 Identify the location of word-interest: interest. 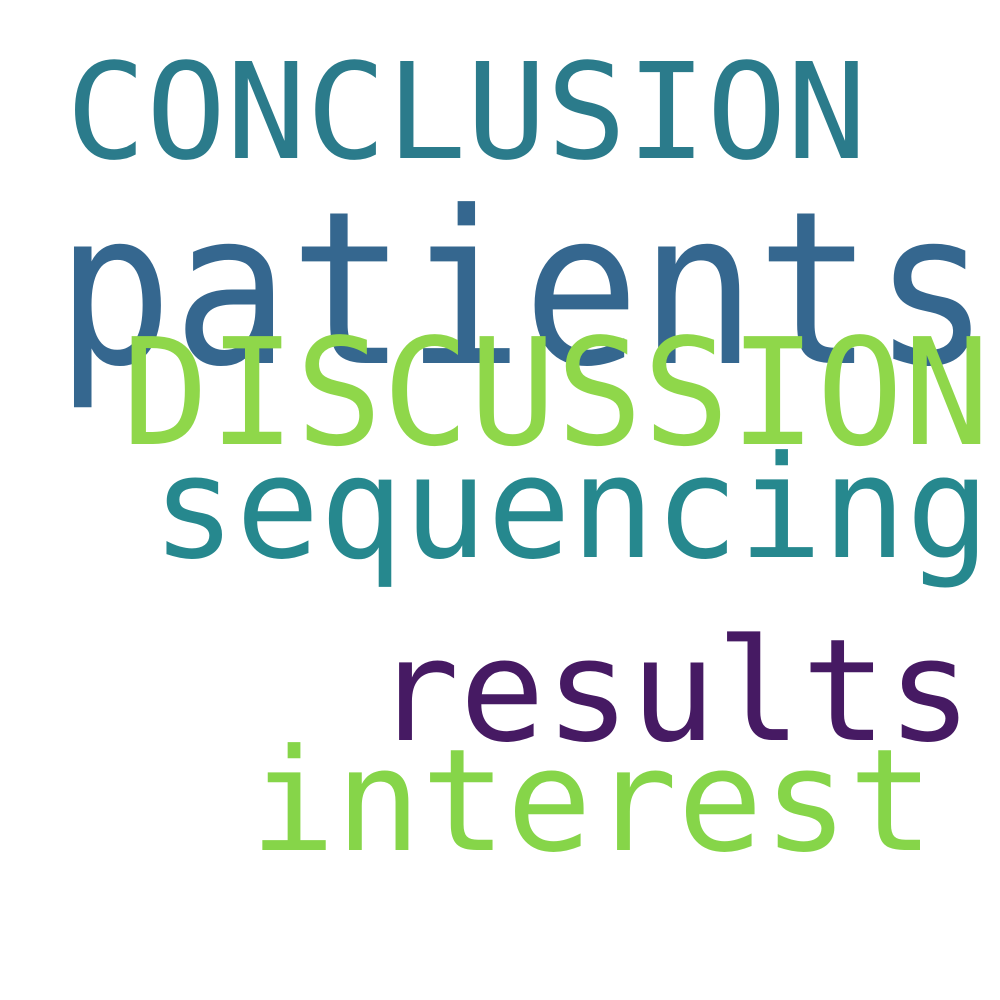
(592, 801).